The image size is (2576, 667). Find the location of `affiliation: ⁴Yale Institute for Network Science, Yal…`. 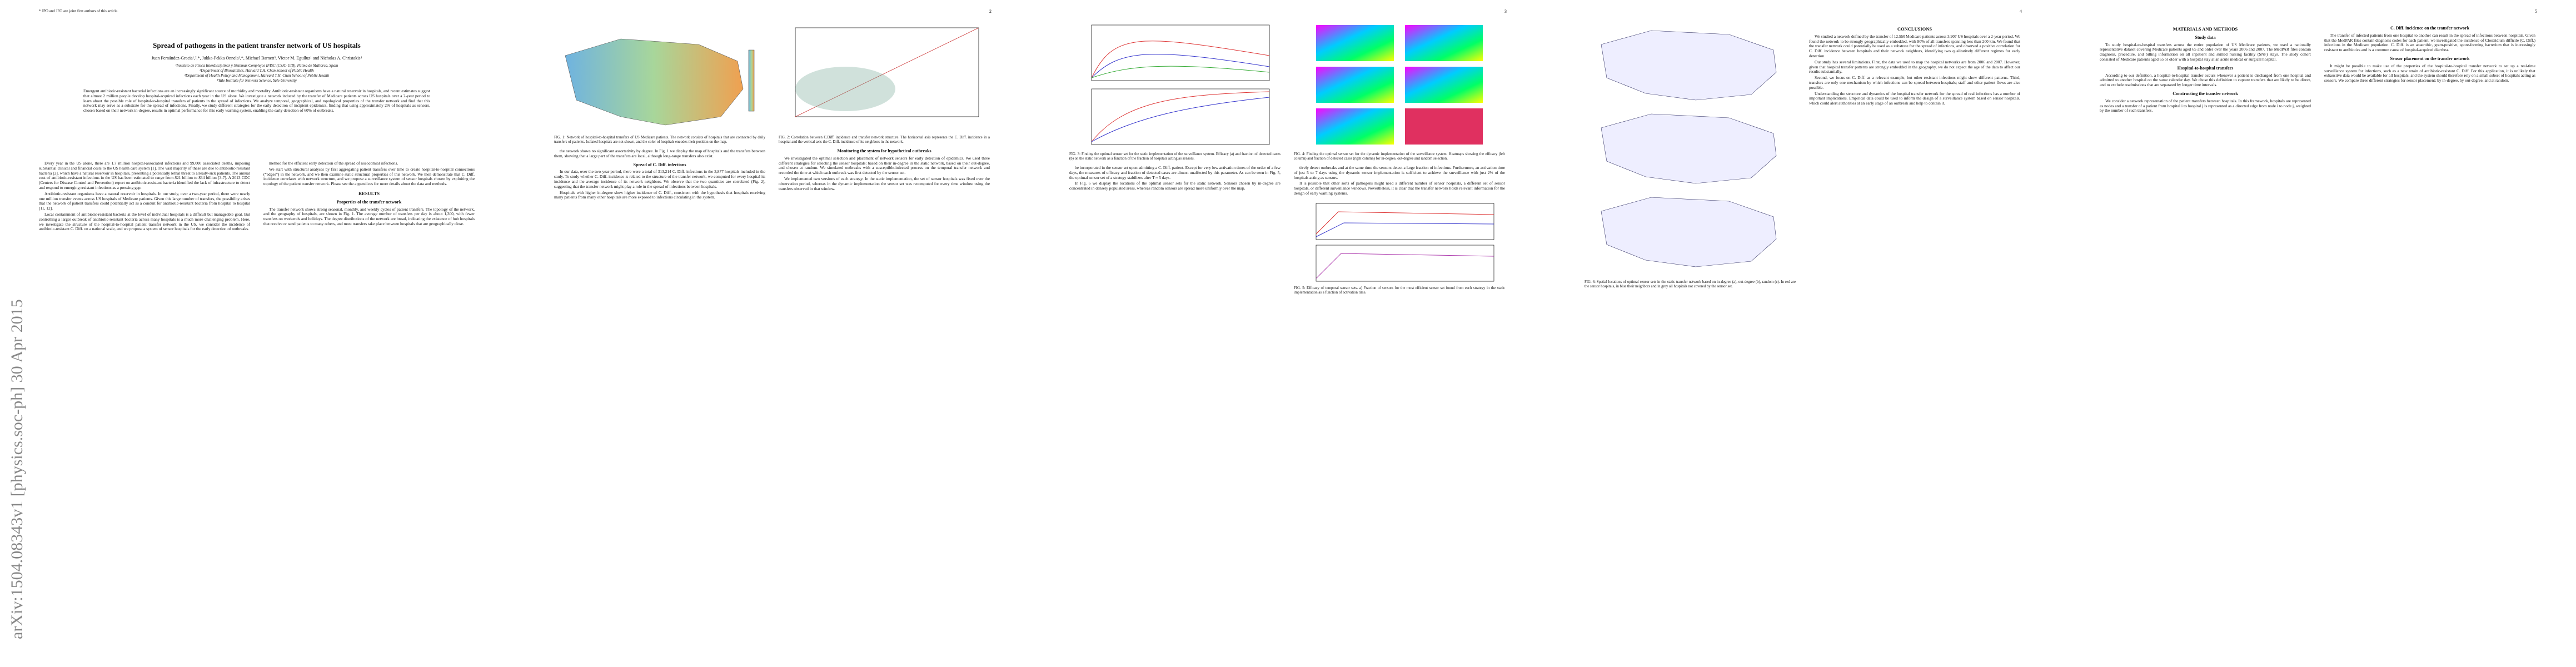

affiliation: ⁴Yale Institute for Network Science, Yal… is located at coordinates (257, 80).